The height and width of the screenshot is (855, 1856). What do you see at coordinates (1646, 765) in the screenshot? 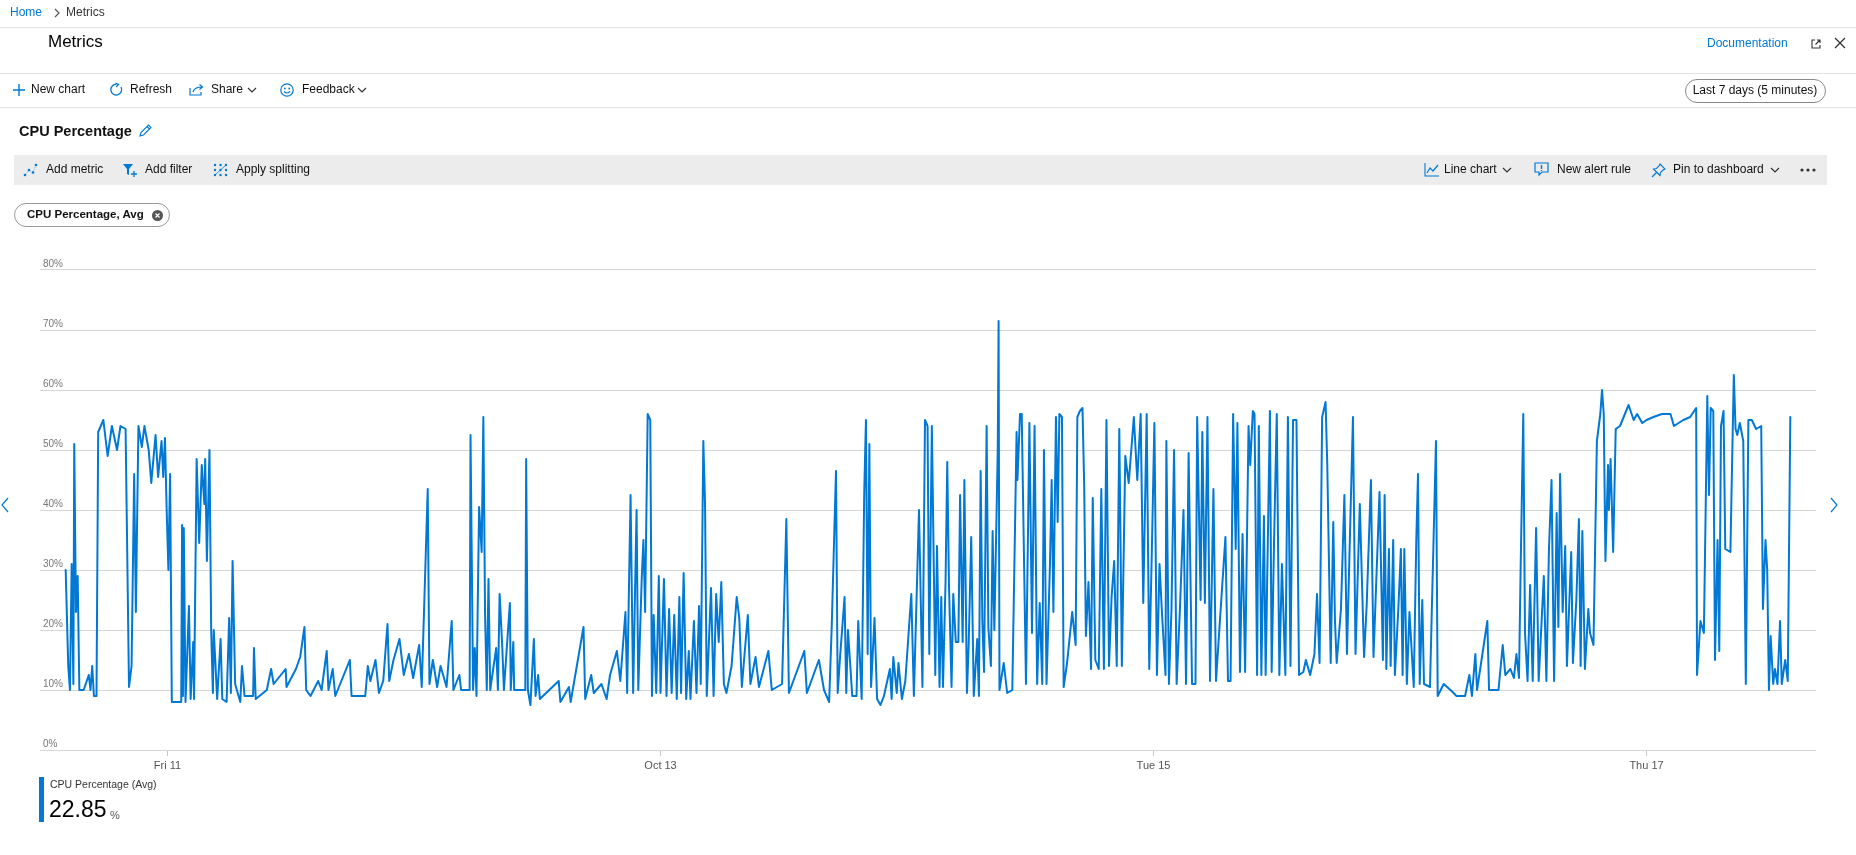
I see `x-tick-label: Thu 17` at bounding box center [1646, 765].